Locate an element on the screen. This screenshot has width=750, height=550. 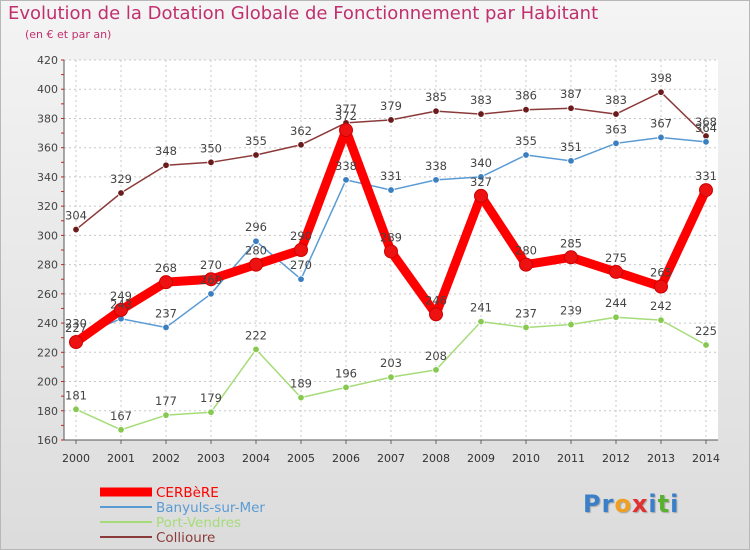
y-tick-label: 400 is located at coordinates (47, 89).